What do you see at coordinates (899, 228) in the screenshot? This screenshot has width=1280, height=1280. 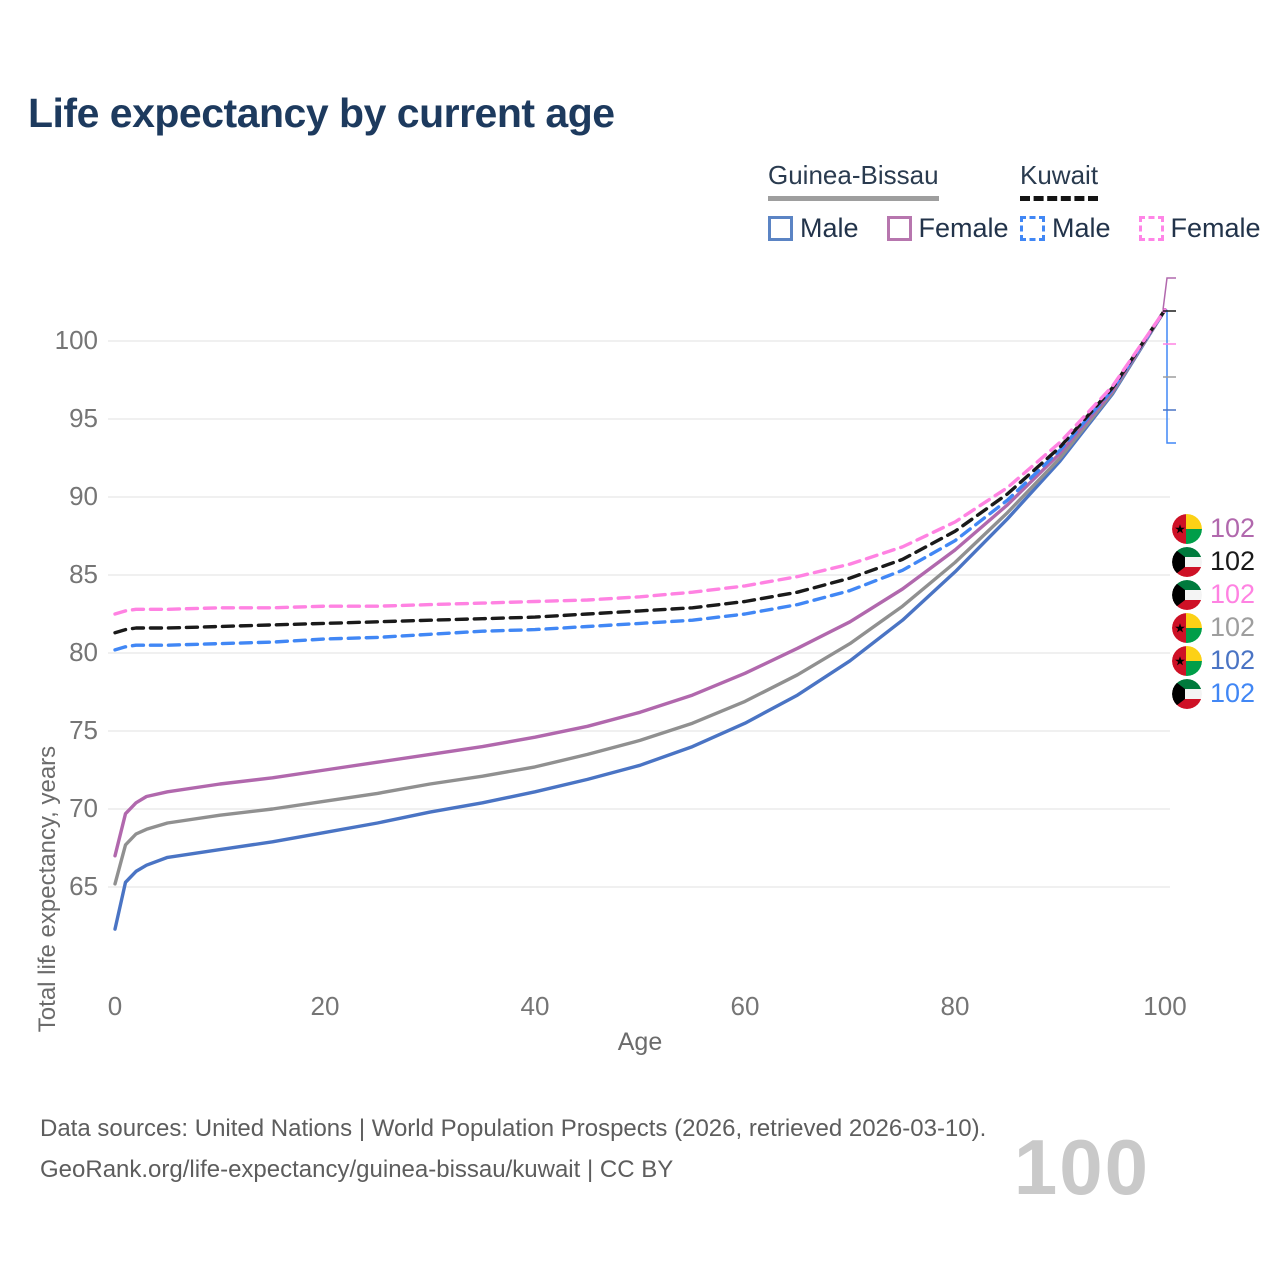 I see `guinea-bissau-female-swatch-icon` at bounding box center [899, 228].